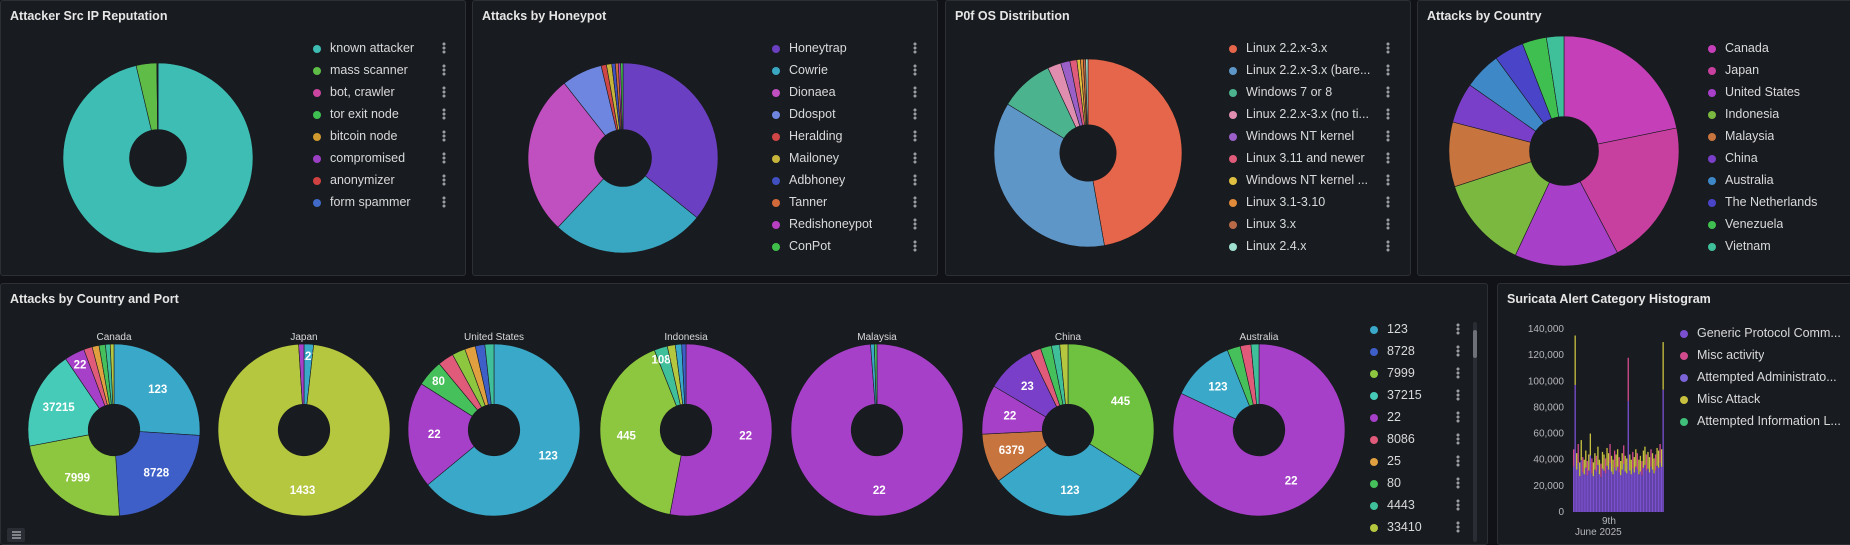  What do you see at coordinates (388, 72) in the screenshot?
I see `legend-item-mass-scanner: mass scanner` at bounding box center [388, 72].